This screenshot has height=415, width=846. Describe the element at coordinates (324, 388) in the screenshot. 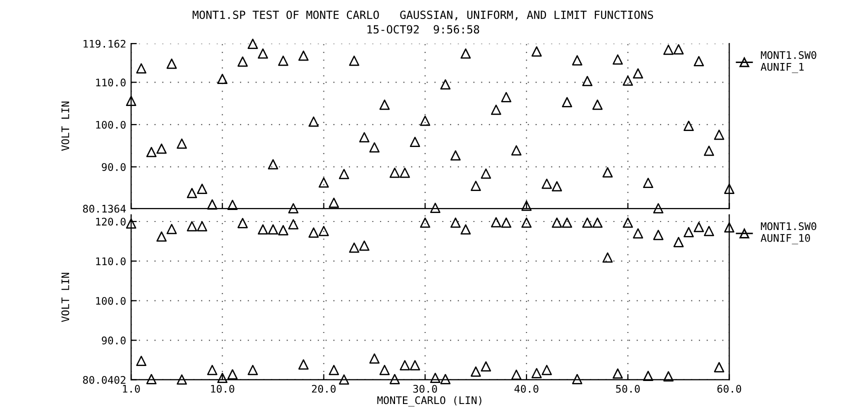

I see `x-tick-label: 20.0` at that location.